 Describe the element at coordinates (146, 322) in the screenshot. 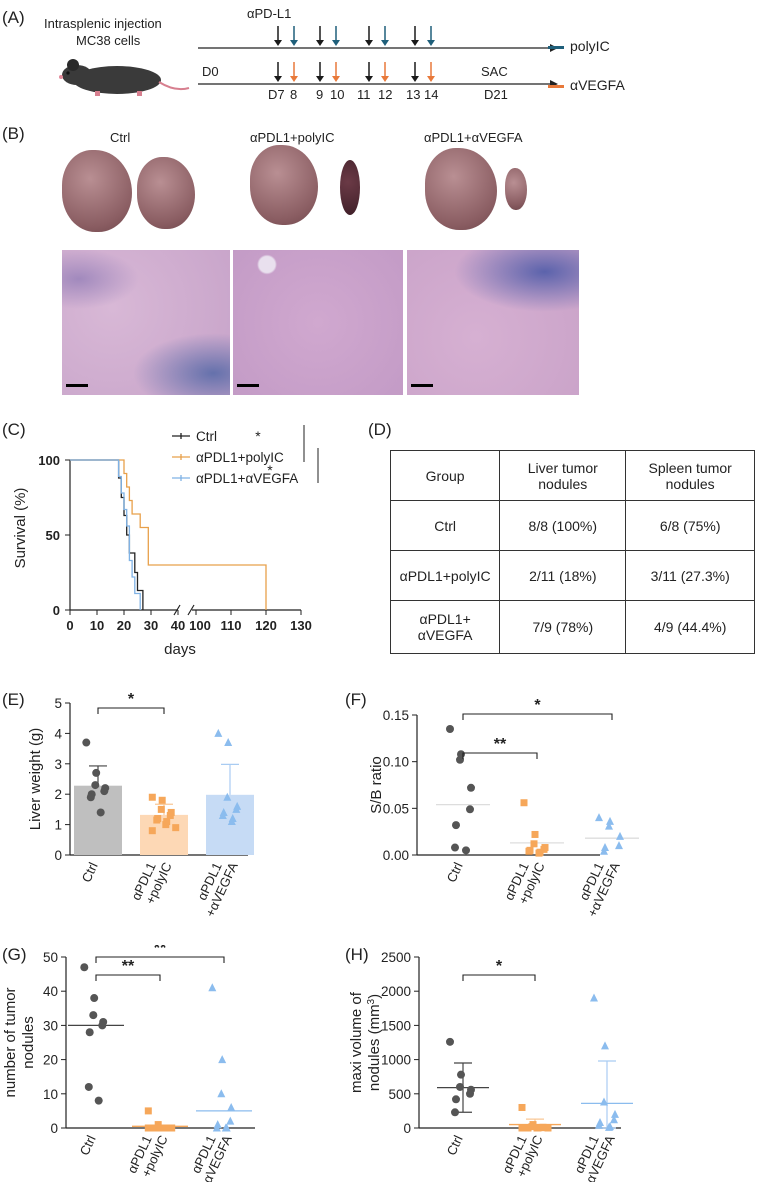

I see `histology-ctrl` at that location.